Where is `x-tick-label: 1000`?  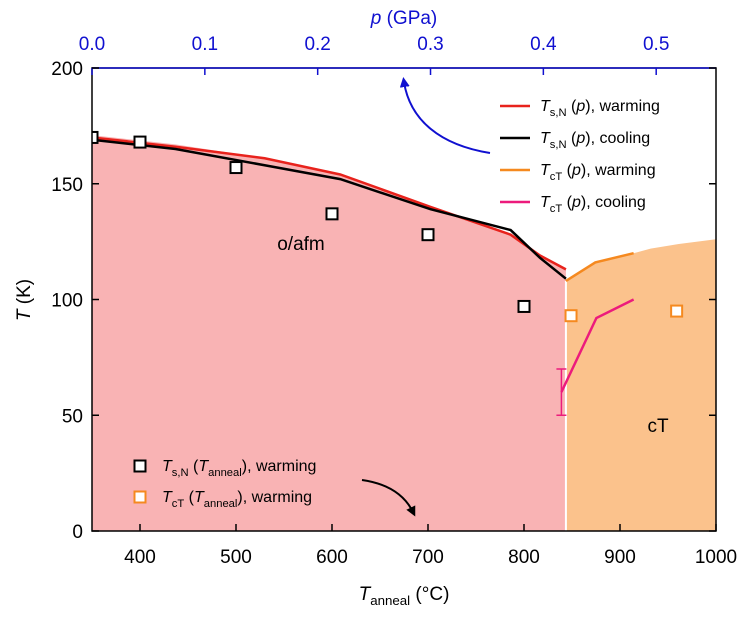
x-tick-label: 1000 is located at coordinates (716, 557).